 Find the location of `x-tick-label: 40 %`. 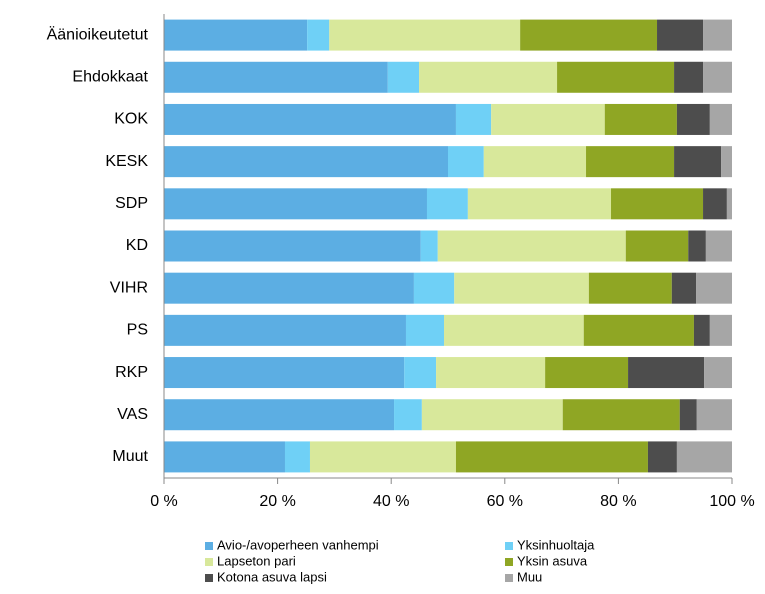

x-tick-label: 40 % is located at coordinates (391, 501).